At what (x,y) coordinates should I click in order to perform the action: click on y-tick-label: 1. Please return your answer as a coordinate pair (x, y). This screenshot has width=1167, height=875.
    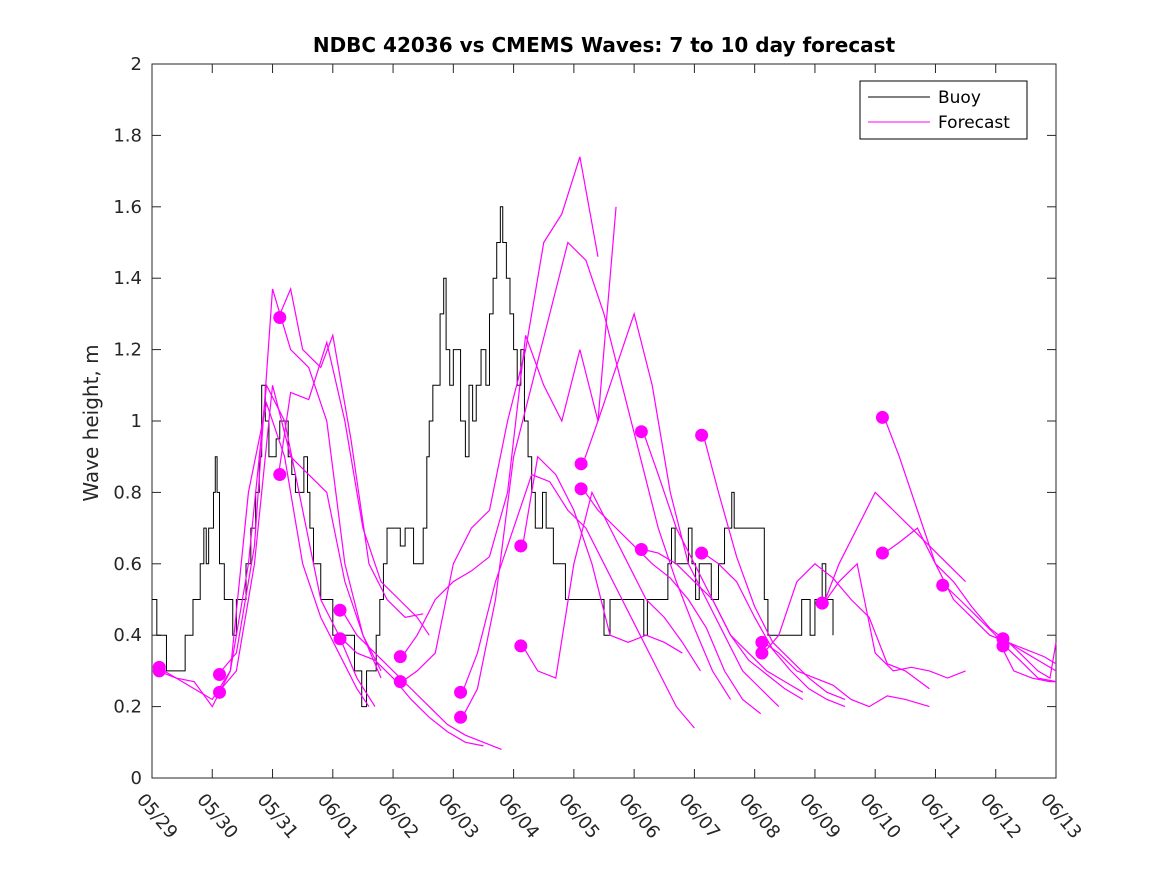
    Looking at the image, I should click on (136, 421).